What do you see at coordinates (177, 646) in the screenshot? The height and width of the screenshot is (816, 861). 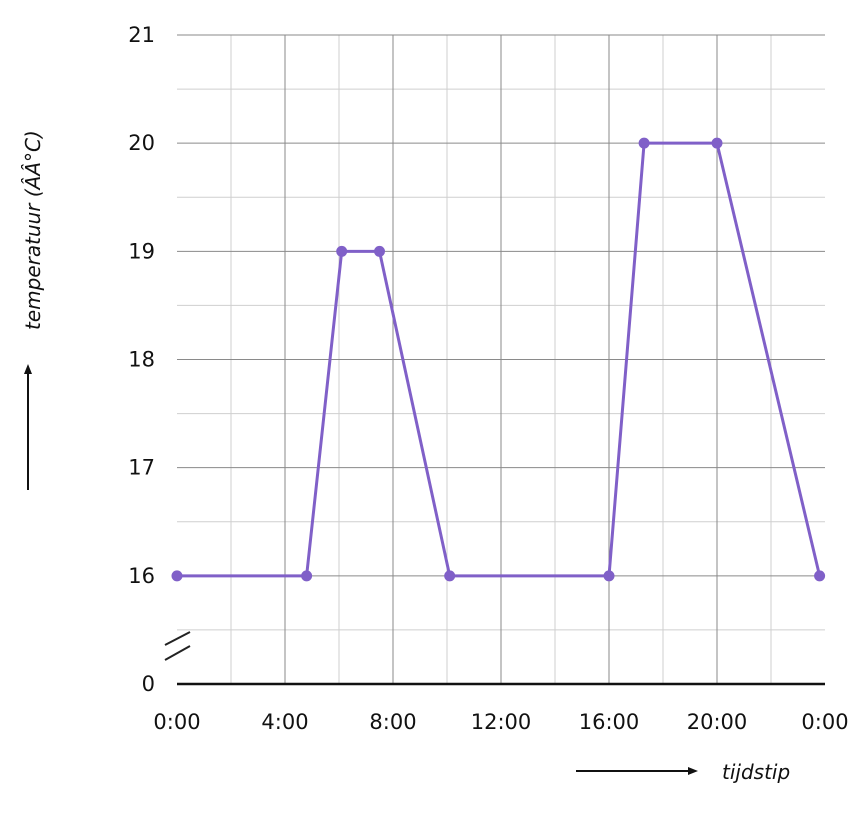 I see `axis-break-icon` at bounding box center [177, 646].